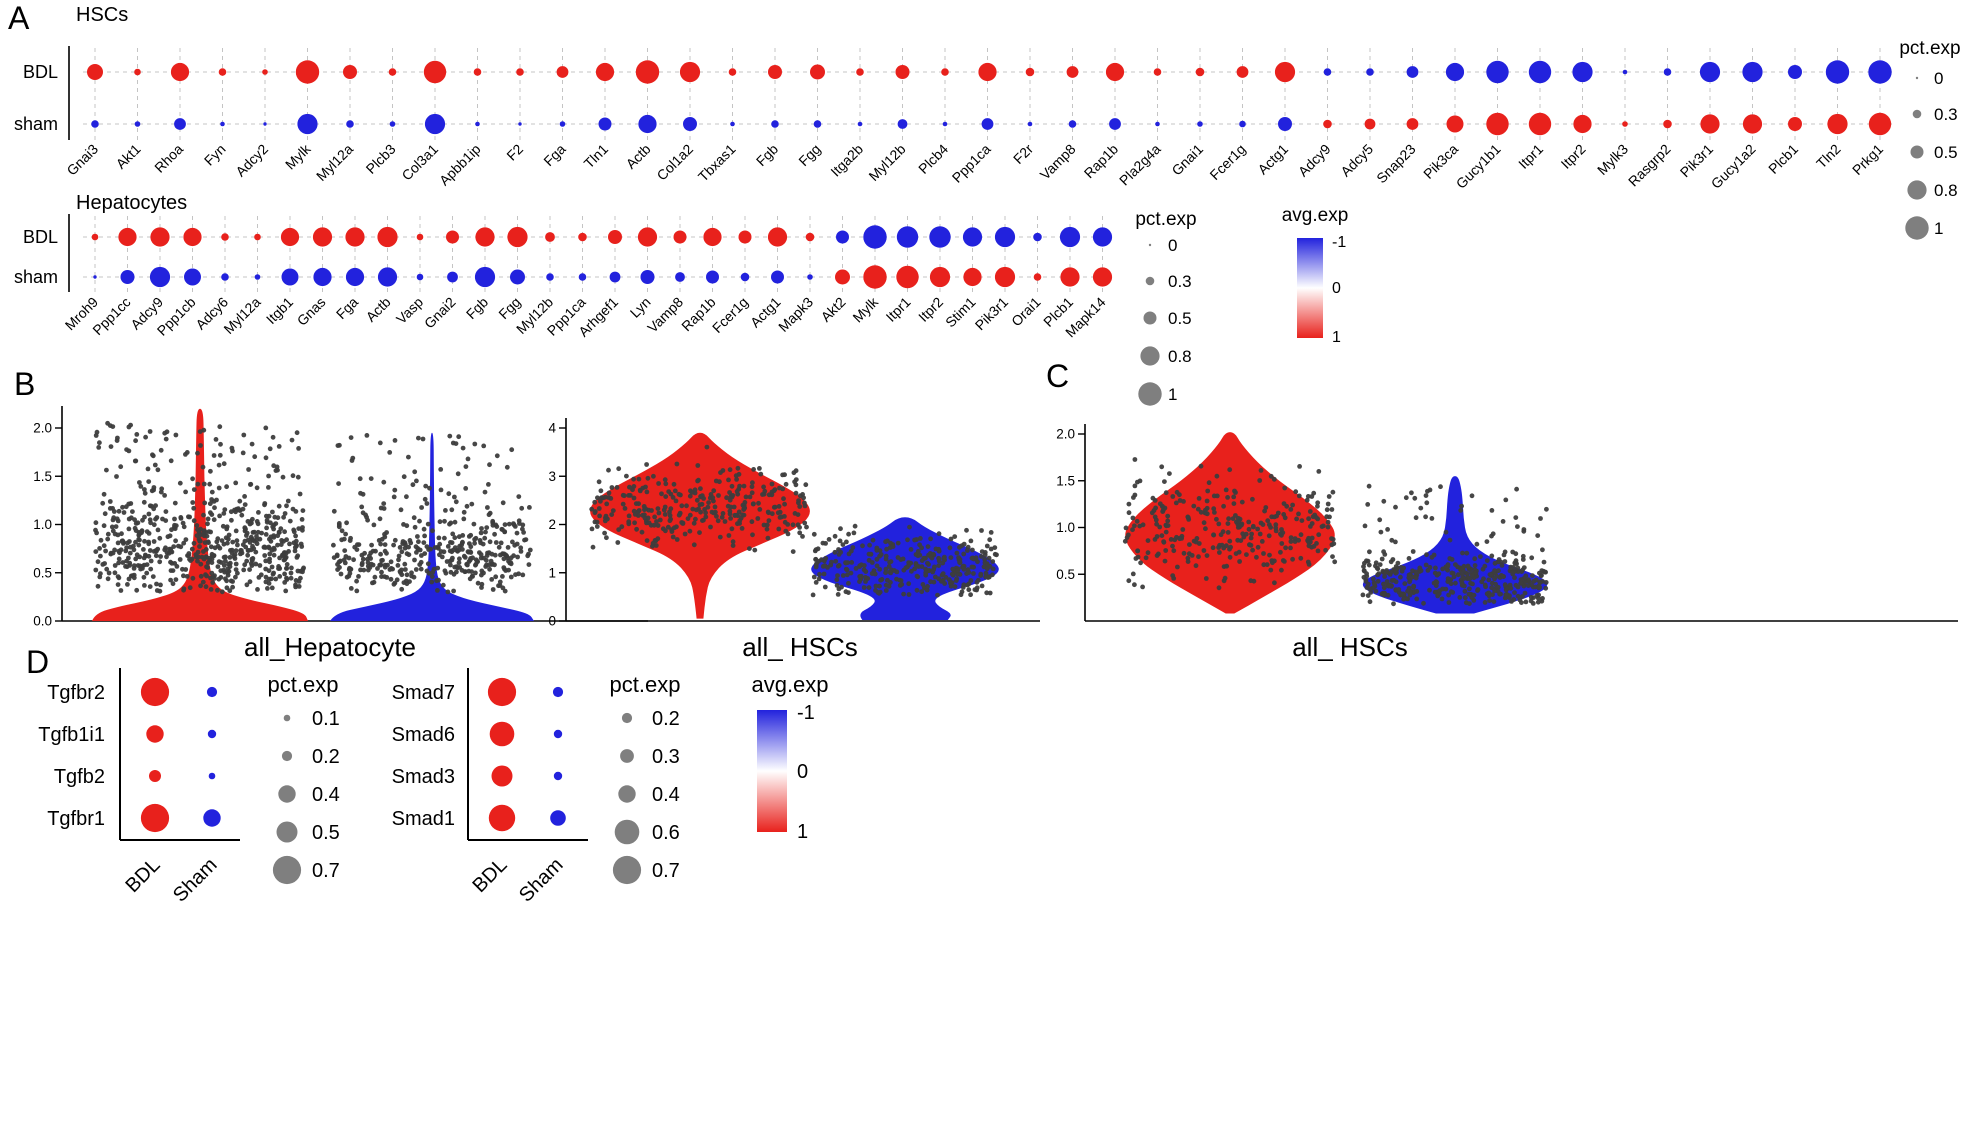  Describe the element at coordinates (1023, 154) in the screenshot. I see `gene-label: F2r` at that location.